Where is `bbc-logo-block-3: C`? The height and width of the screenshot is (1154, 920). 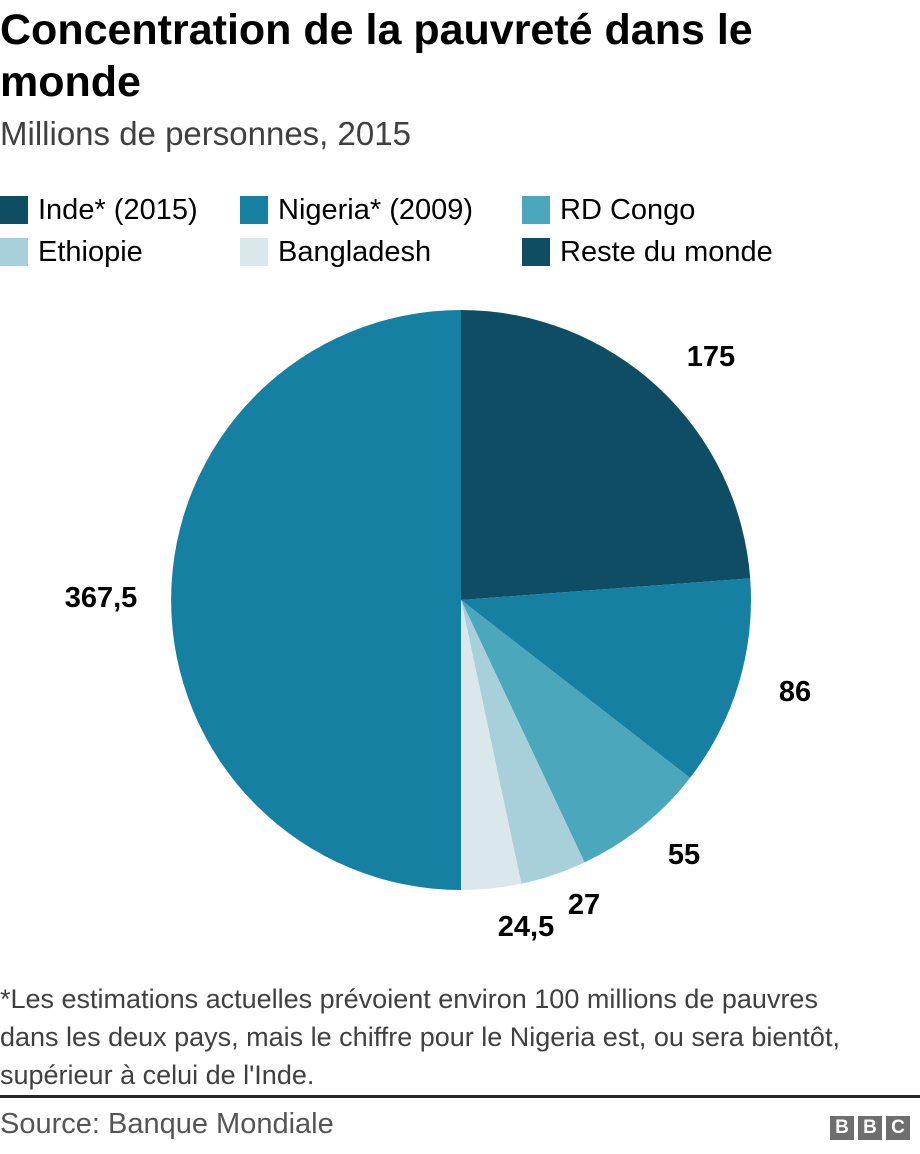 bbc-logo-block-3: C is located at coordinates (898, 1128).